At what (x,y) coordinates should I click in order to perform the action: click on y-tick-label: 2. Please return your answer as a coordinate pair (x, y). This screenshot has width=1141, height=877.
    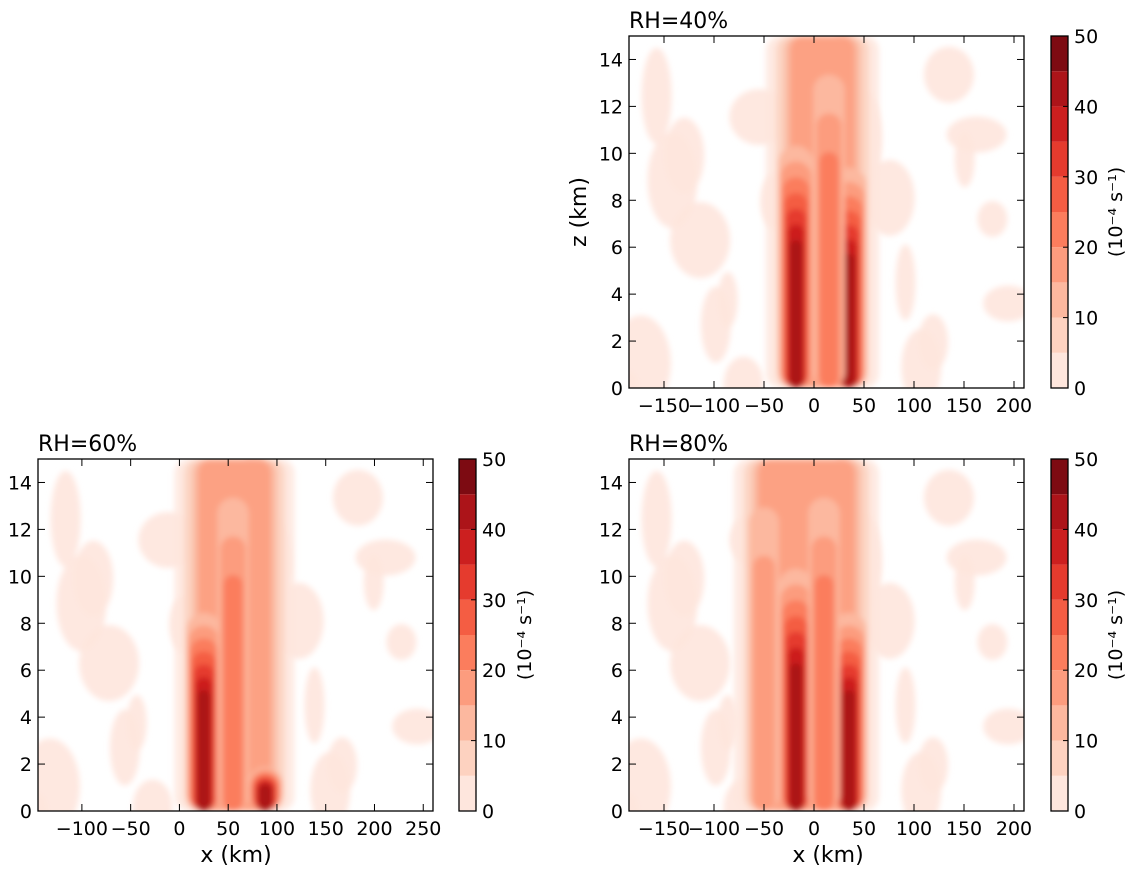
    Looking at the image, I should click on (617, 765).